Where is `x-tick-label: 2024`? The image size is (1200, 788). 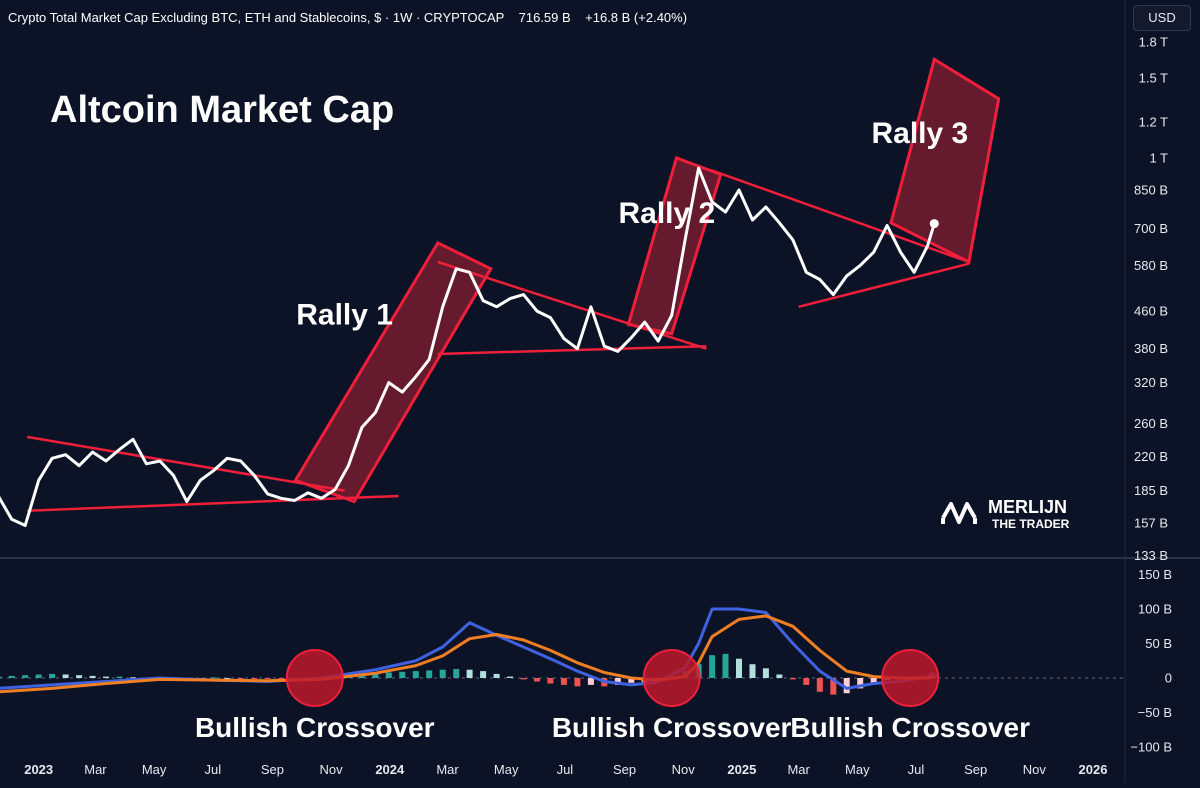
x-tick-label: 2024 is located at coordinates (390, 769).